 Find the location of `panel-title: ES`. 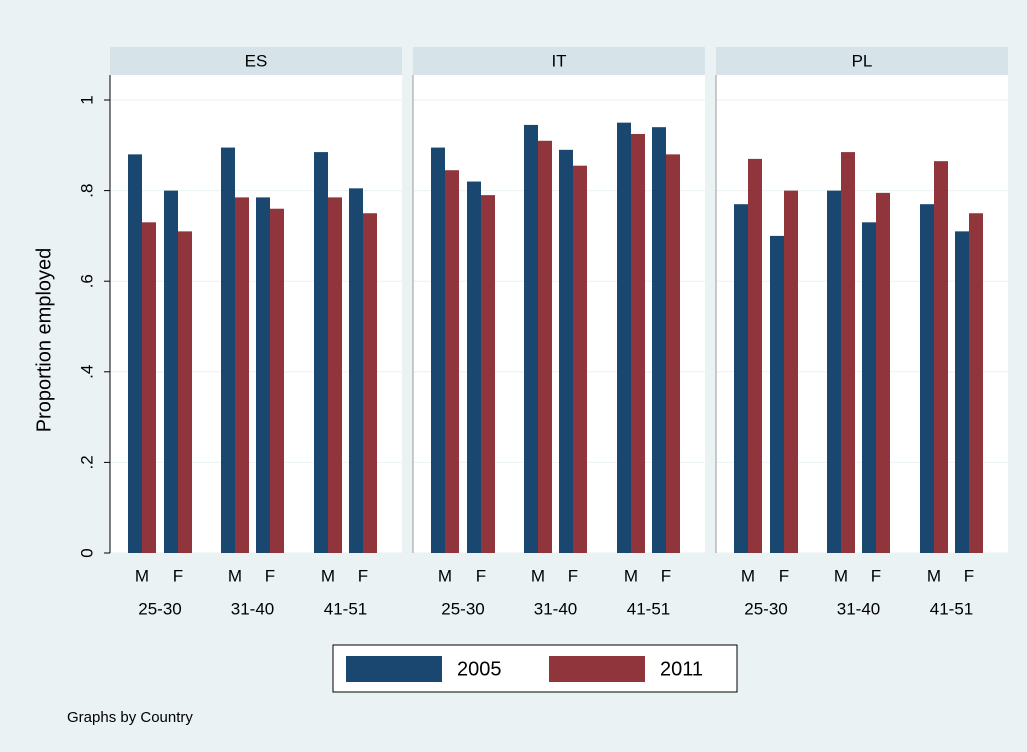

panel-title: ES is located at coordinates (256, 60).